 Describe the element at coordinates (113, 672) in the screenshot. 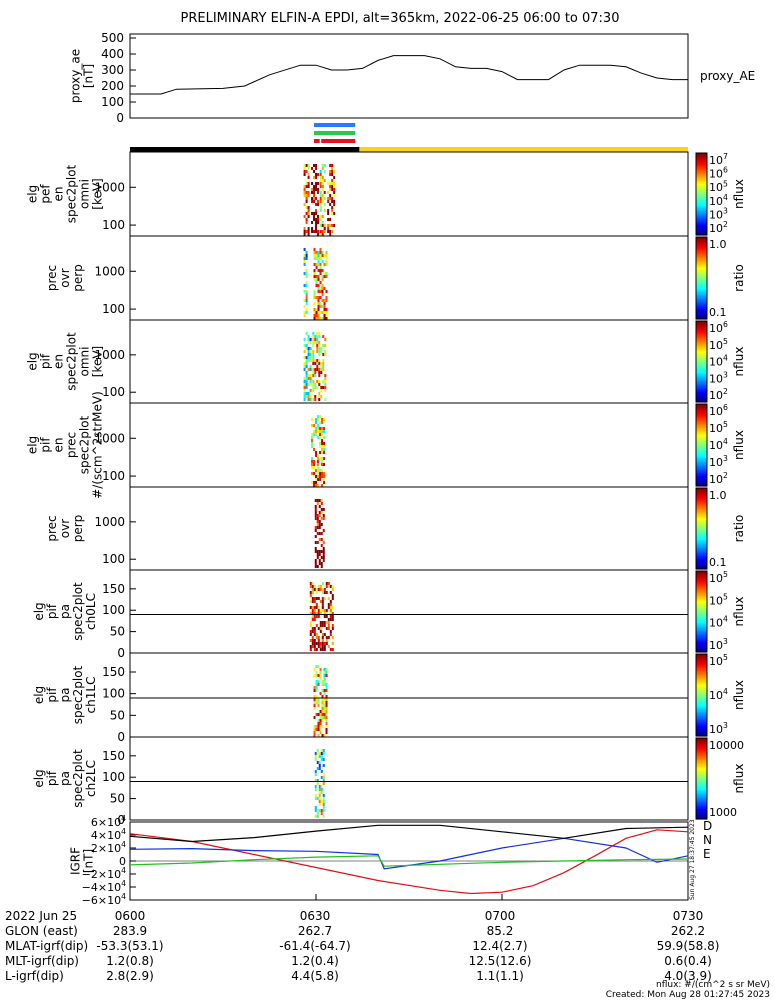

I see `spec-ytick-label: 150` at that location.